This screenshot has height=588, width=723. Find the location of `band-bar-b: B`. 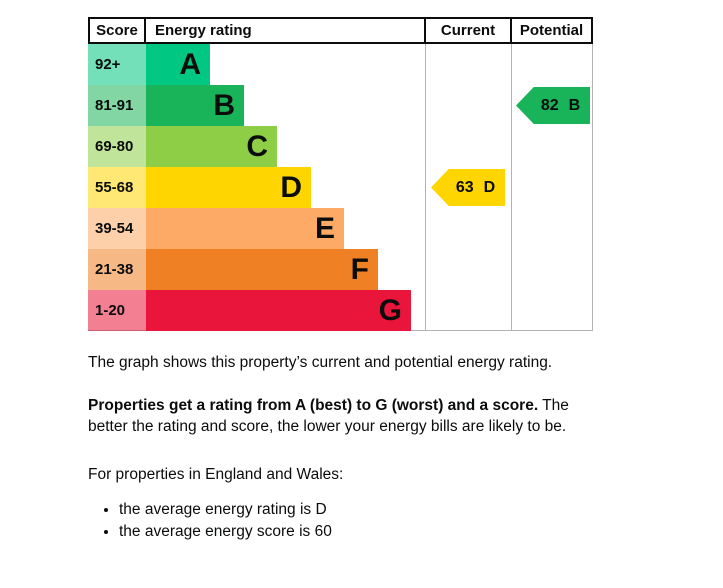

band-bar-b: B is located at coordinates (195, 105).